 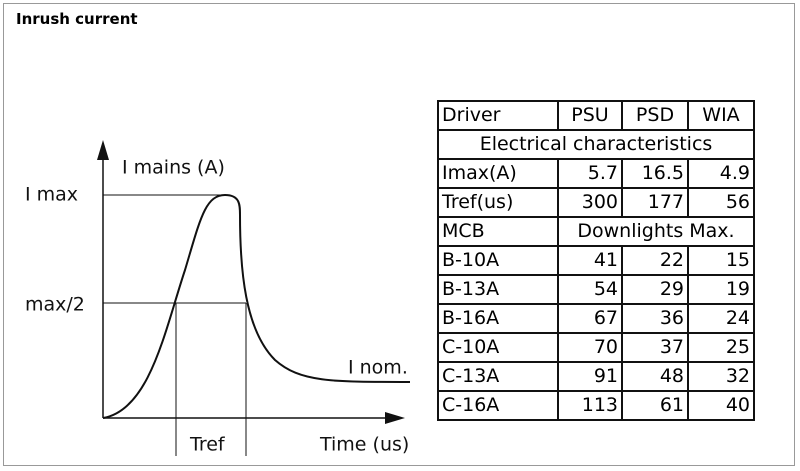 I want to click on imax-label: I max, so click(x=51, y=195).